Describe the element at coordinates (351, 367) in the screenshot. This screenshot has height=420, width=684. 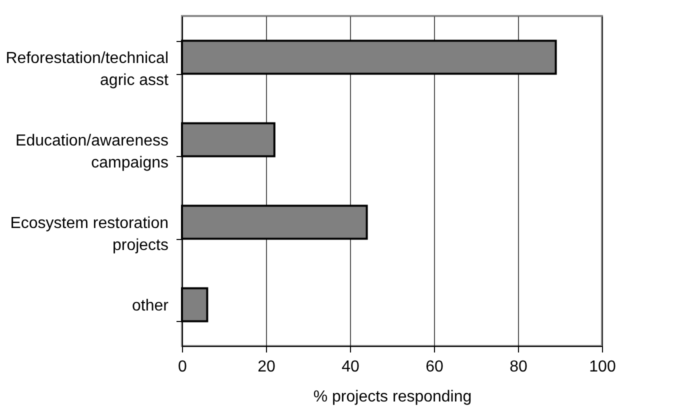
I see `x-tick-label: 40` at that location.